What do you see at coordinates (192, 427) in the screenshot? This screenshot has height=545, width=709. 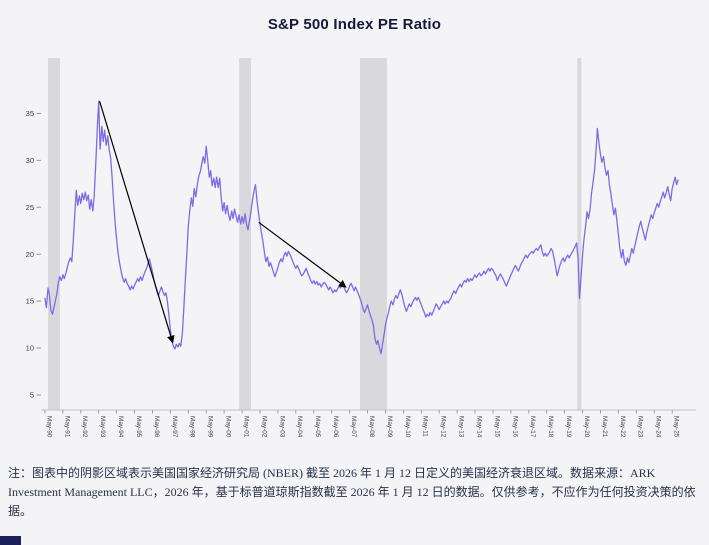 I see `x-tick-label: May-98` at bounding box center [192, 427].